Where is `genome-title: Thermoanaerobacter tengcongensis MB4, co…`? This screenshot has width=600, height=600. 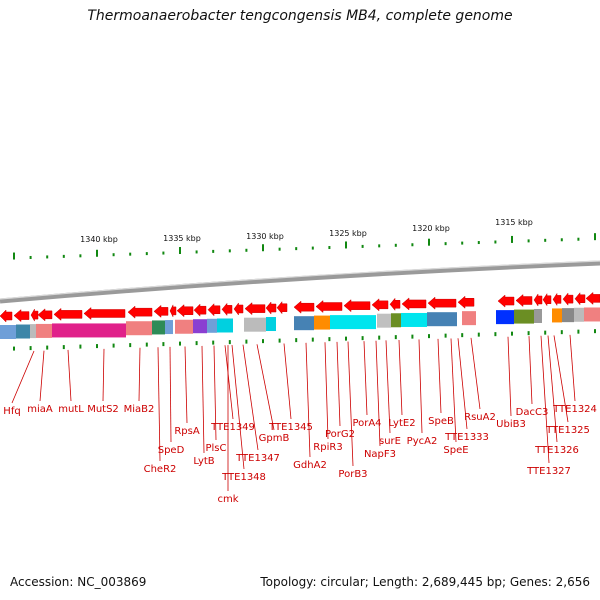 genome-title: Thermoanaerobacter tengcongensis MB4, co… is located at coordinates (300, 16).